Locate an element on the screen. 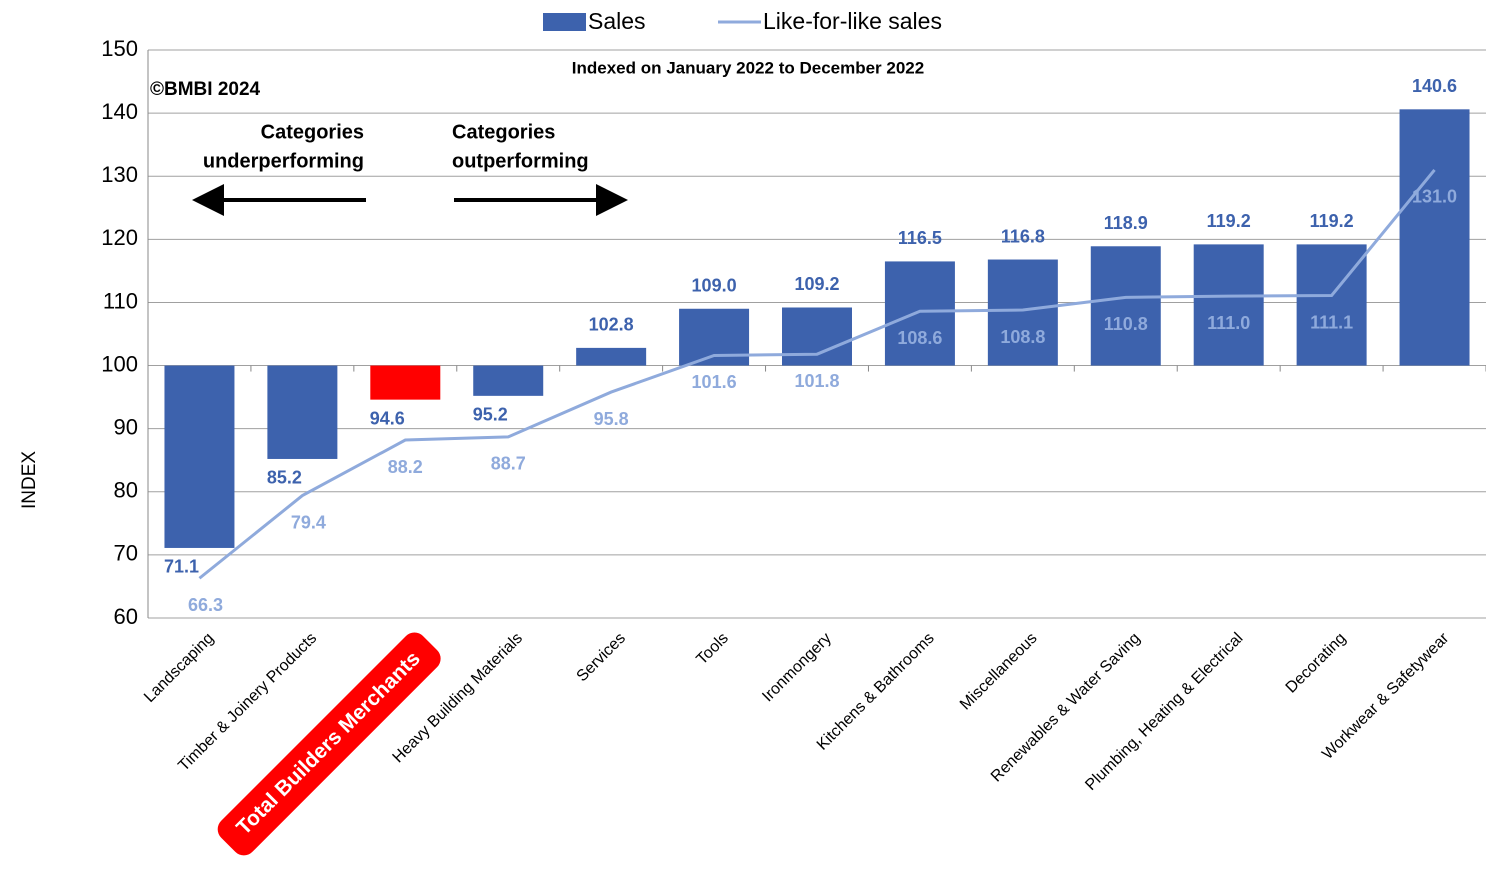 The width and height of the screenshot is (1486, 890). y-tick-label: 120 is located at coordinates (119, 237).